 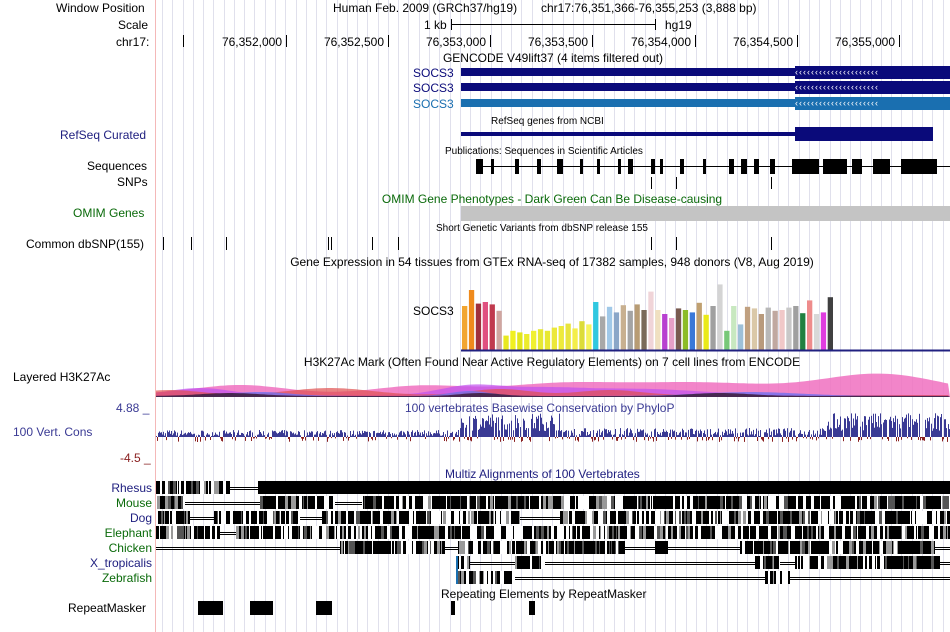 I want to click on phylop-track-label: 100 Vert. Cons, so click(x=53, y=432).